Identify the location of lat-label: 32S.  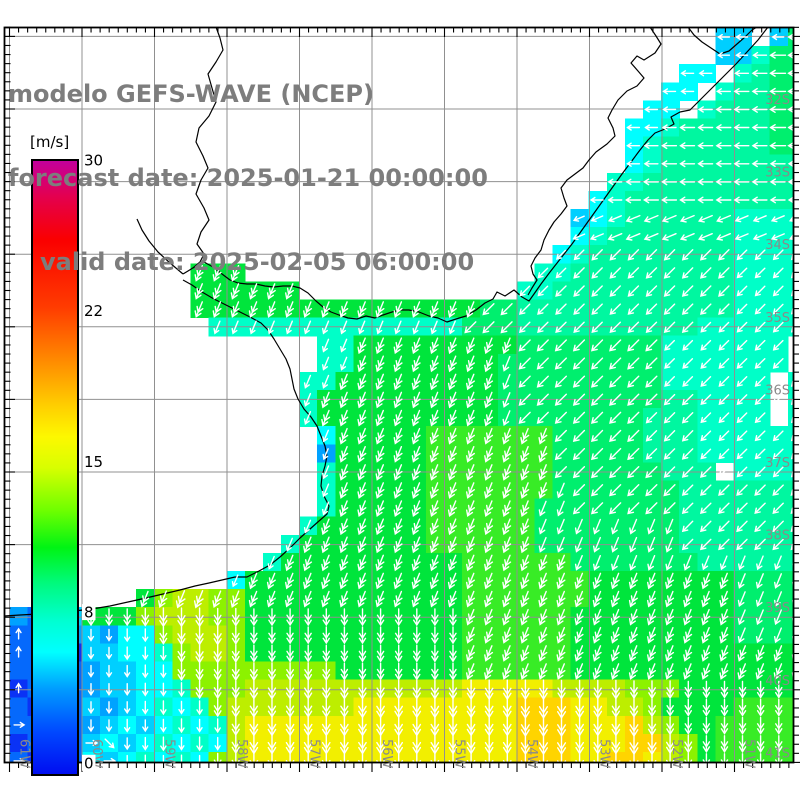
(777, 100).